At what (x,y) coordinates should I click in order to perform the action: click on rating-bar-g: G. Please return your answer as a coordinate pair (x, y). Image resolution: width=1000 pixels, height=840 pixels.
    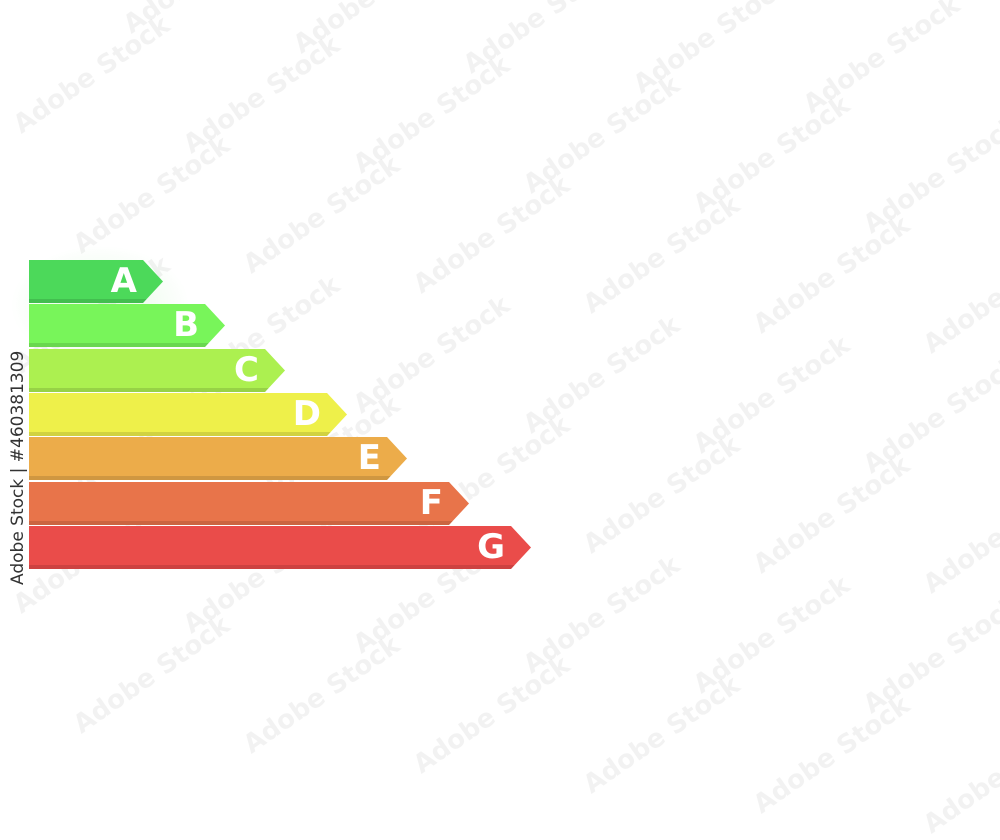
    Looking at the image, I should click on (280, 547).